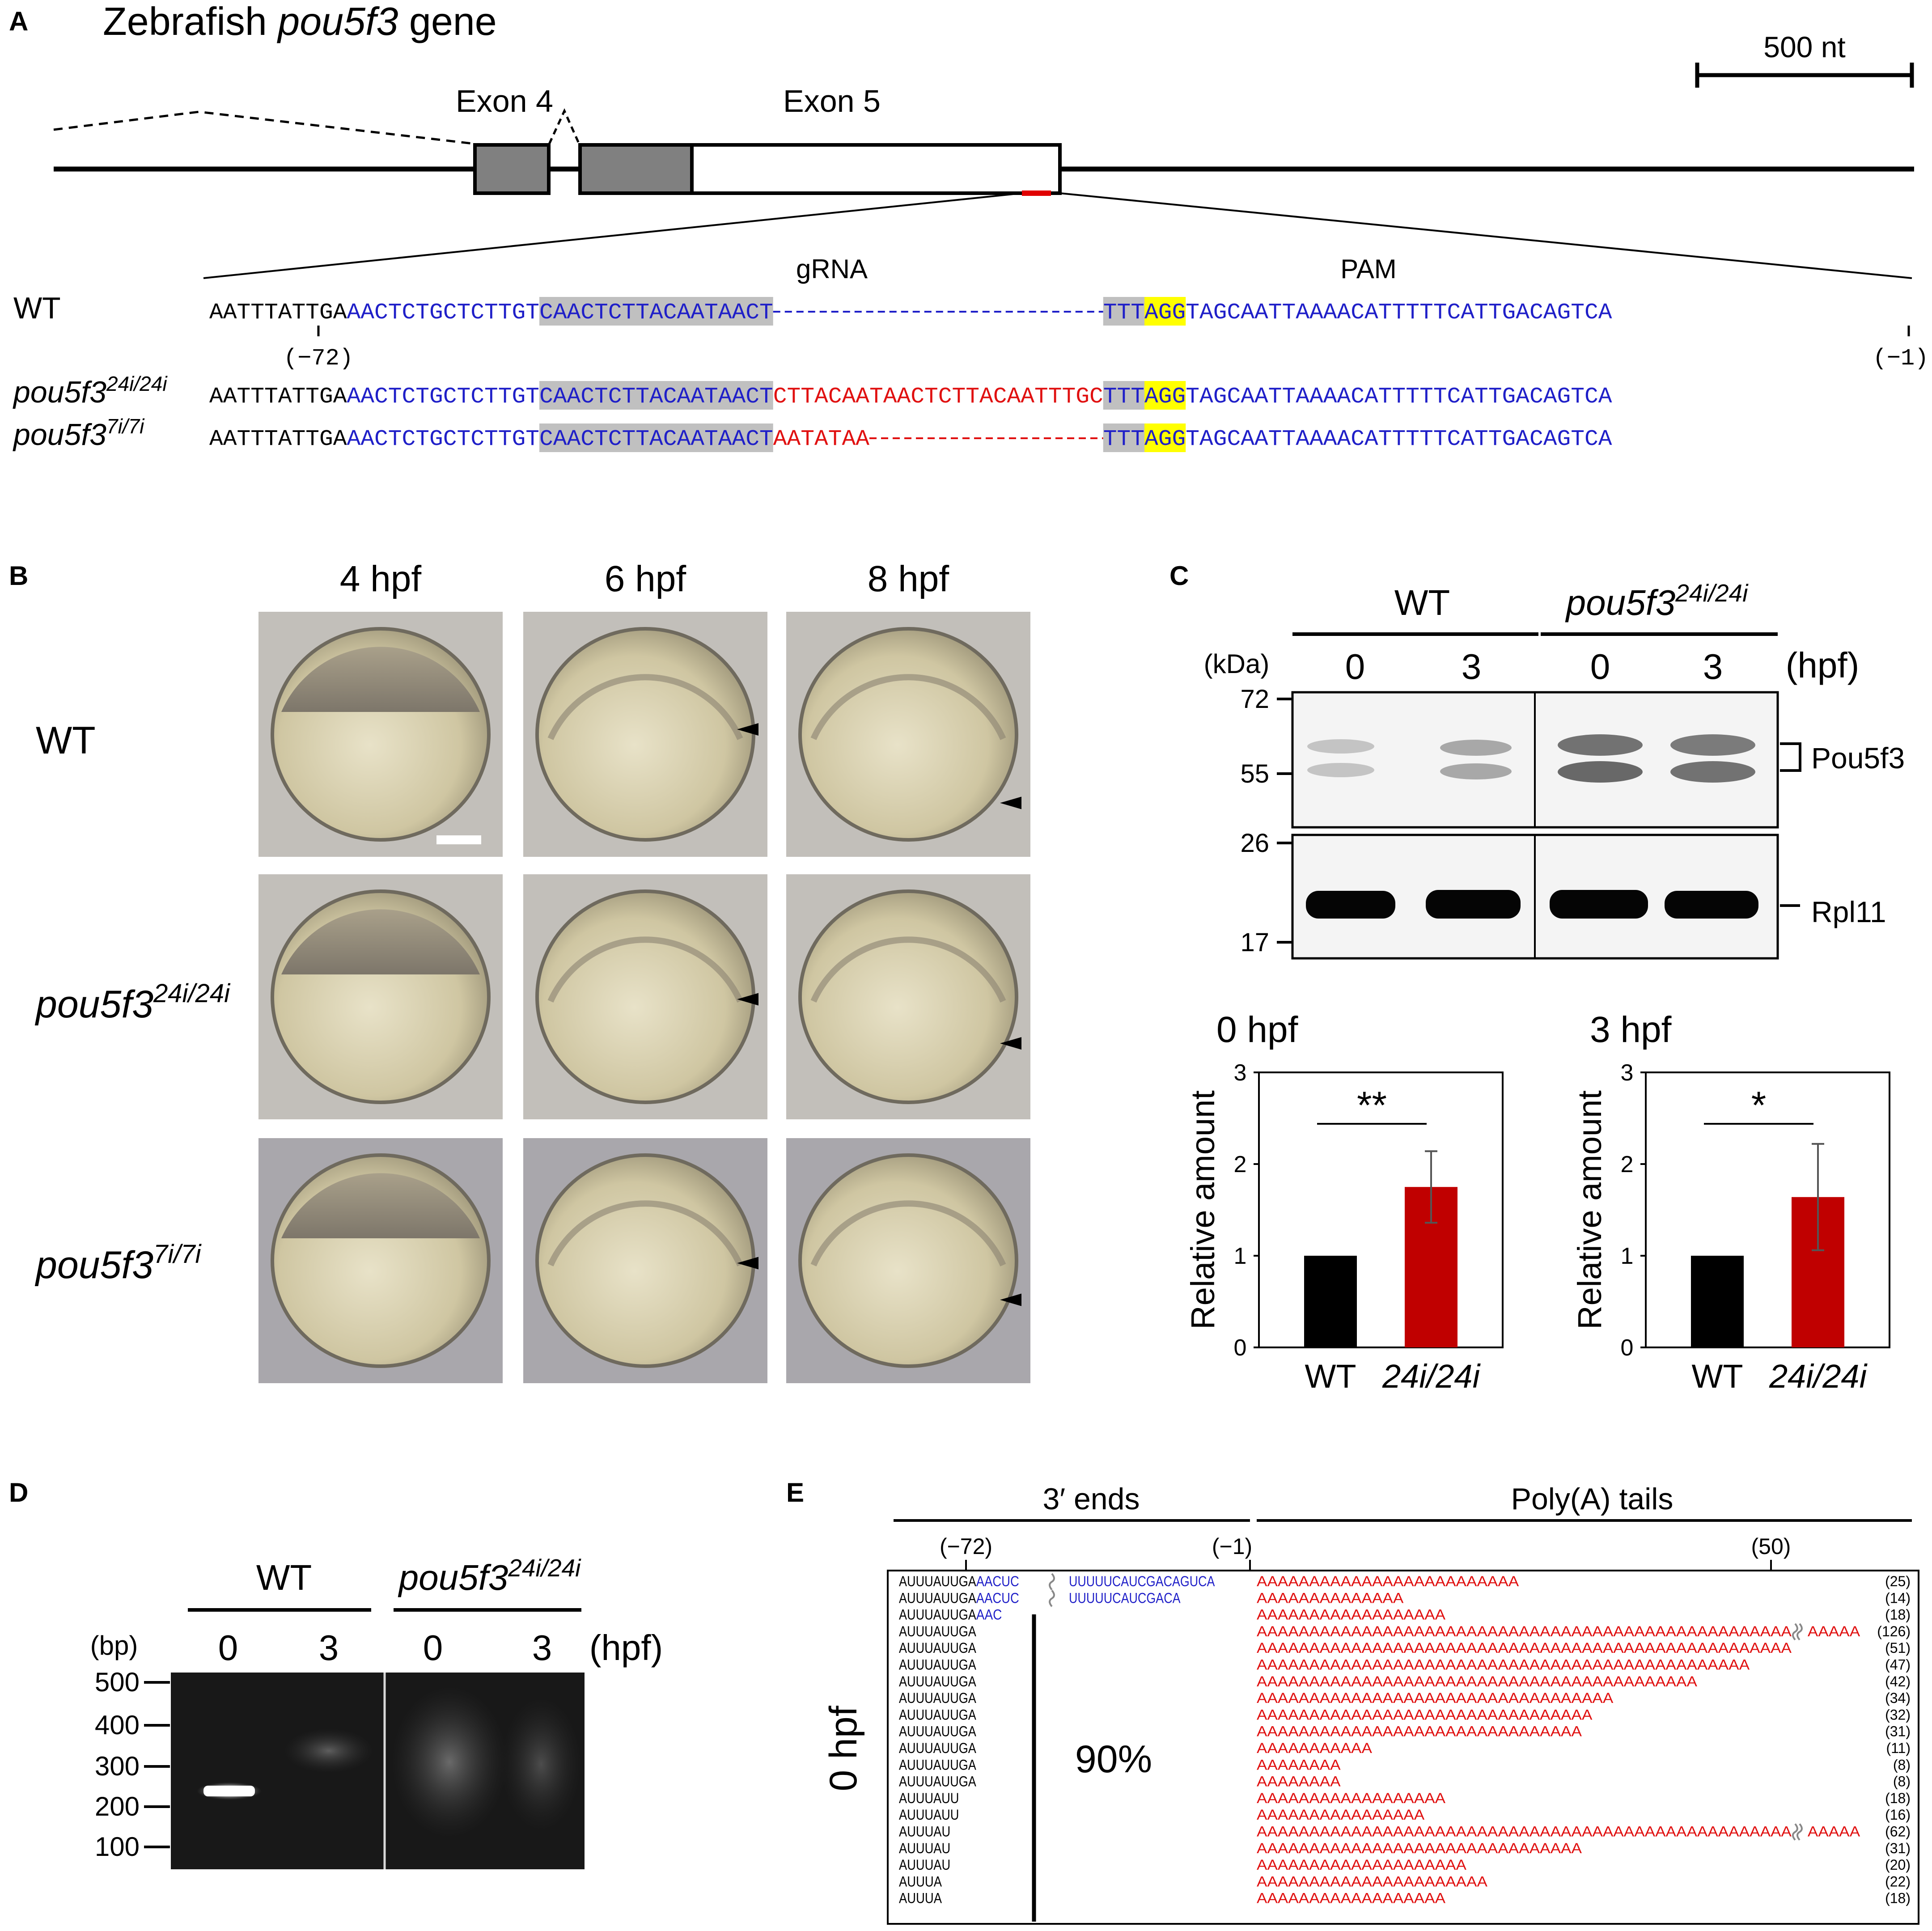 The width and height of the screenshot is (1932, 1931). Describe the element at coordinates (284, 1577) in the screenshot. I see `gel-group-wt: WT` at that location.